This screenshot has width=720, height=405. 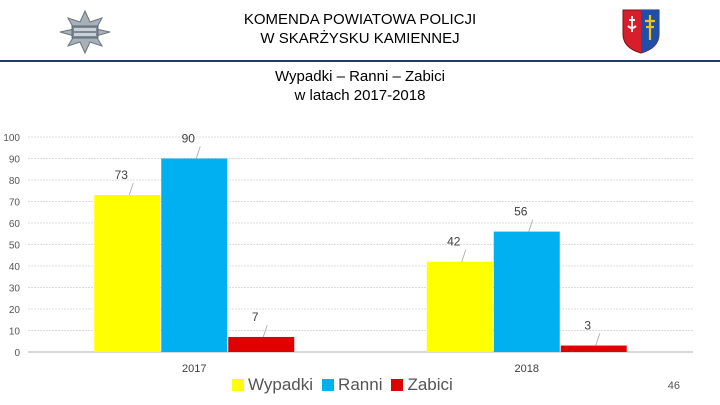 I want to click on header-divider, so click(x=360, y=61).